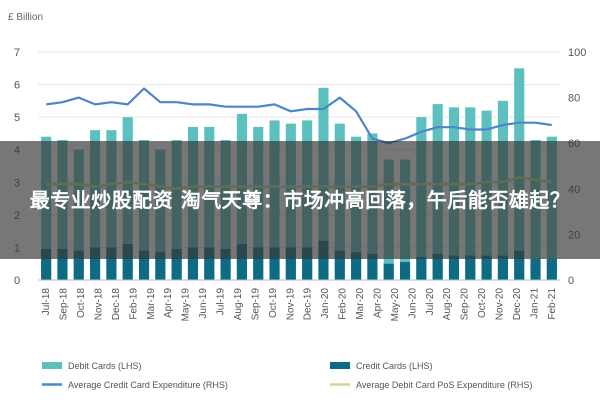 This screenshot has width=600, height=400. What do you see at coordinates (500, 304) in the screenshot?
I see `x-tick-label: Nov-20` at bounding box center [500, 304].